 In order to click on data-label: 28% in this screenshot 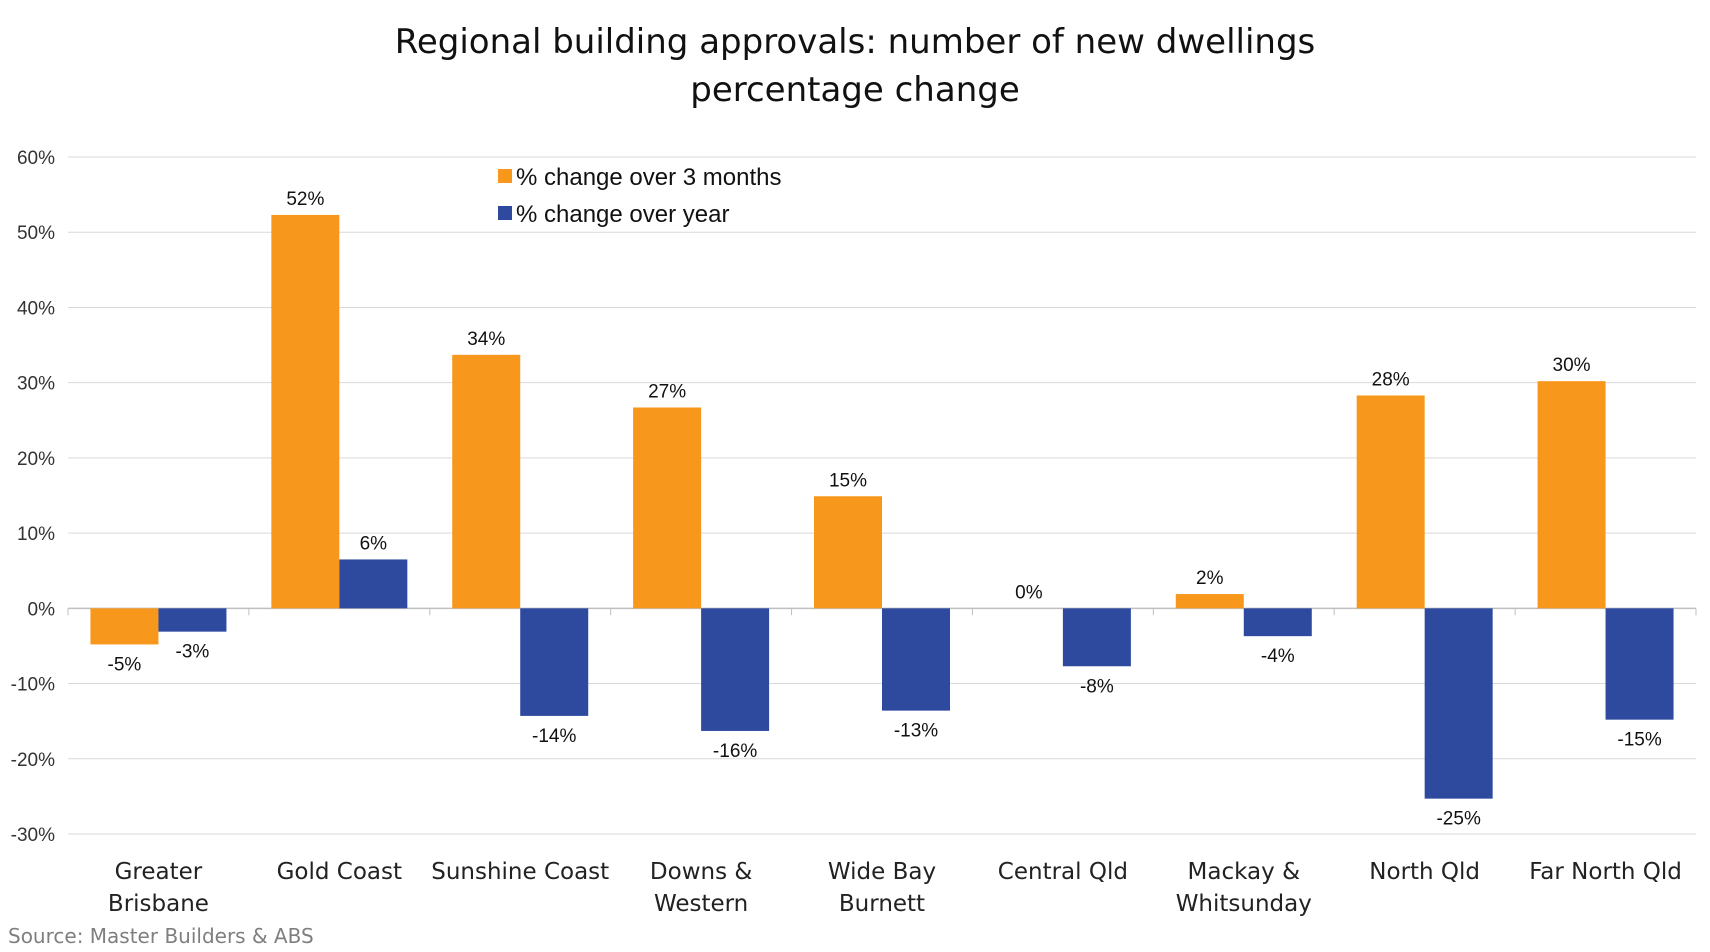, I will do `click(1391, 379)`.